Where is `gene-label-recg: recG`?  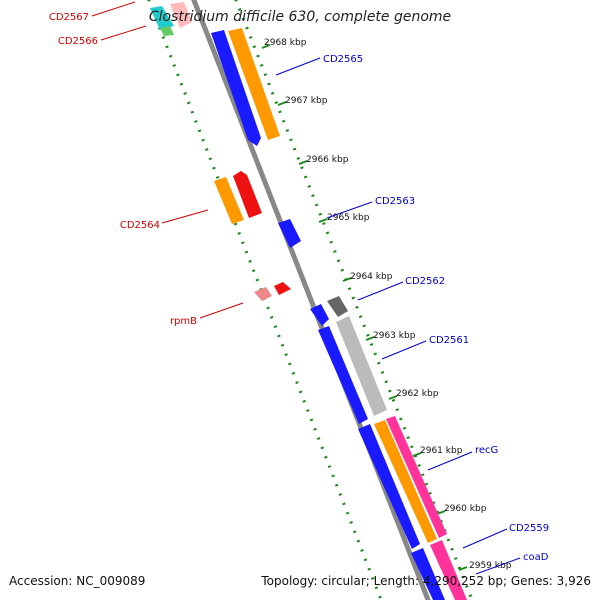 gene-label-recg: recG is located at coordinates (486, 450).